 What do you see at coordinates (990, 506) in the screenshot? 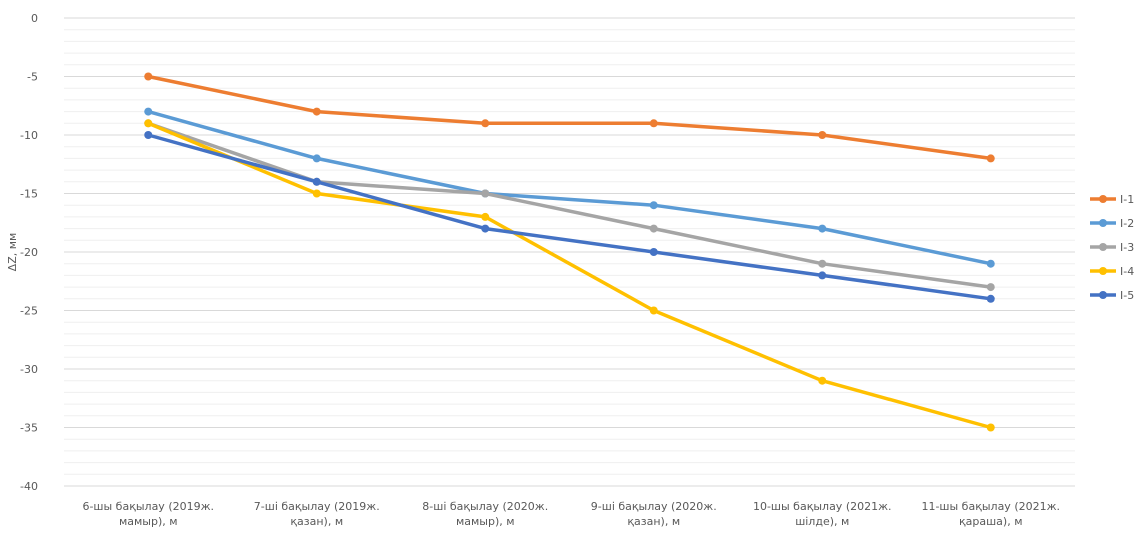
I see `x-tick-label: 11-шы бақылау (2021ж.` at bounding box center [990, 506].